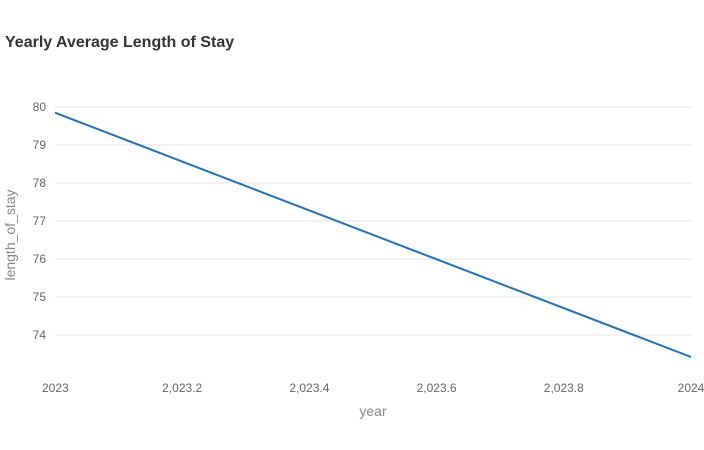 Image resolution: width=704 pixels, height=450 pixels. Describe the element at coordinates (373, 388) in the screenshot. I see `x-axis-ticks: 2023 2,023.2 2,023.4 2,023.6 2,023.8 2024` at that location.